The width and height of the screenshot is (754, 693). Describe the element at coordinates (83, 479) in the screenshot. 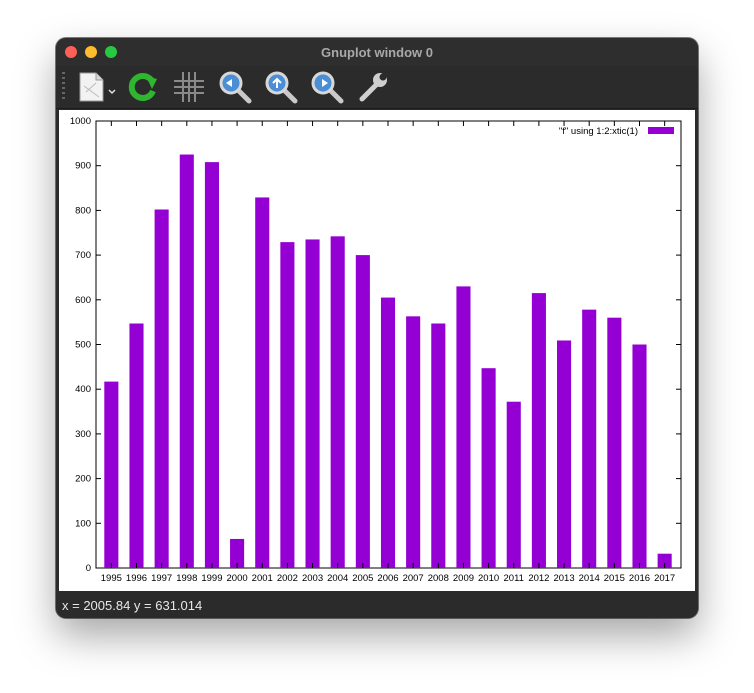

I see `y-tick-label: 200` at that location.